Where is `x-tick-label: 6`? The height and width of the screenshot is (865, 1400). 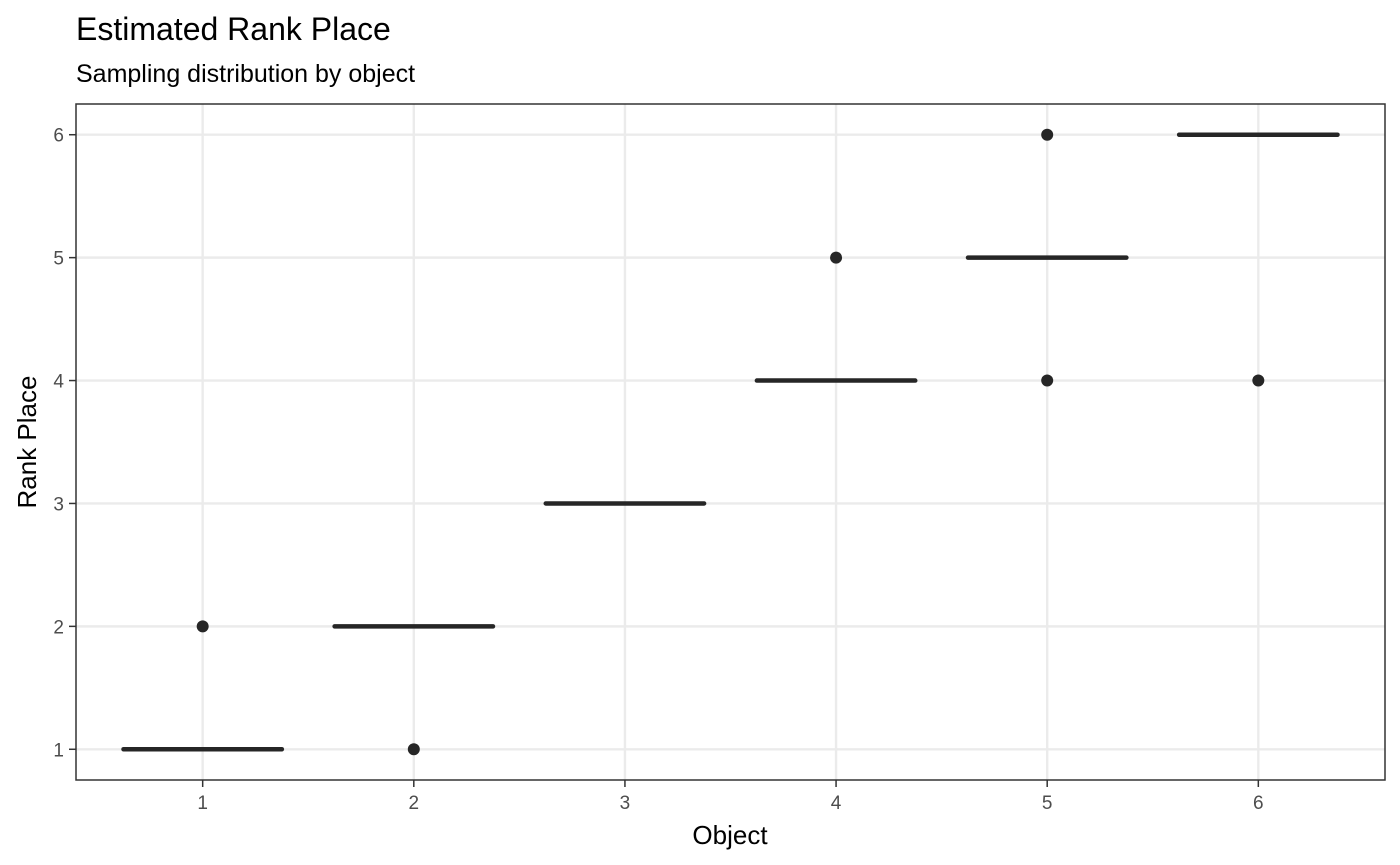 x-tick-label: 6 is located at coordinates (1258, 803).